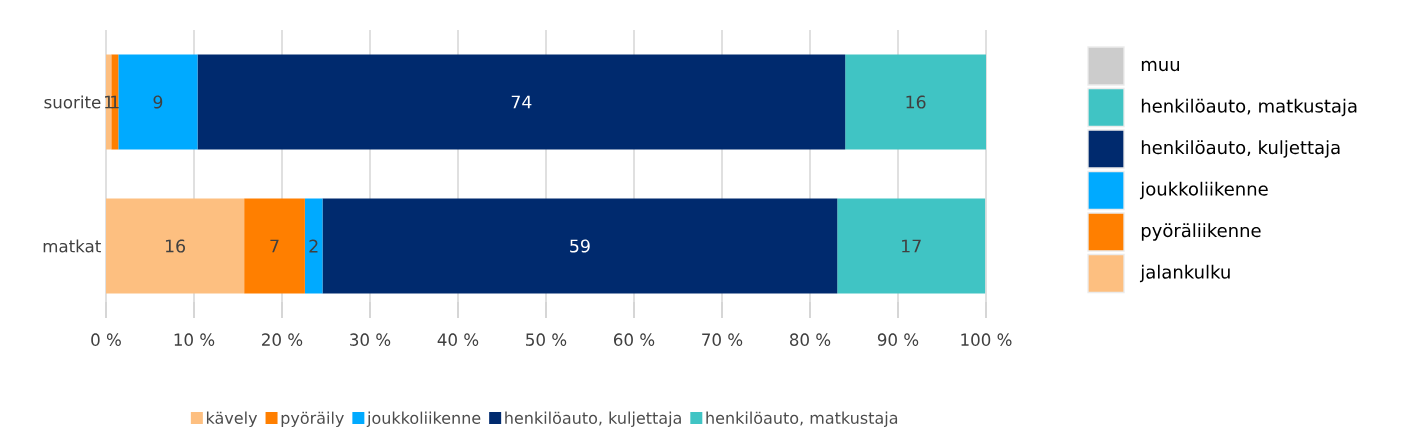 This screenshot has width=1403, height=433. I want to click on data-label: 59, so click(580, 246).